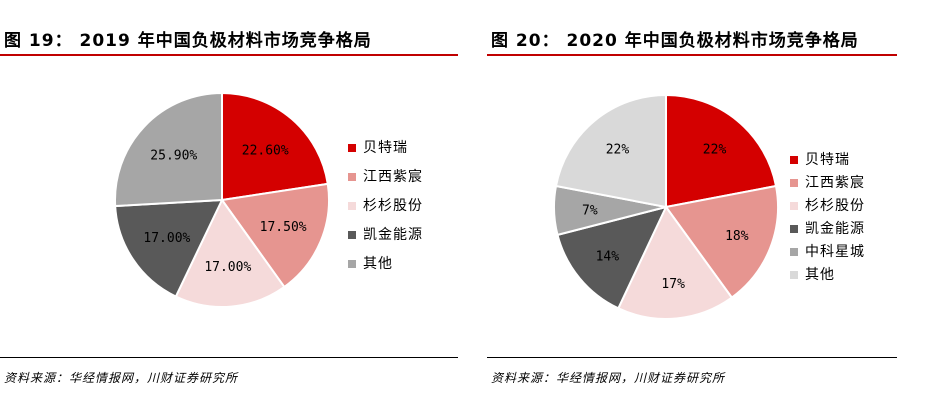 This screenshot has width=952, height=413. I want to click on slice-value-label: 14%, so click(608, 257).